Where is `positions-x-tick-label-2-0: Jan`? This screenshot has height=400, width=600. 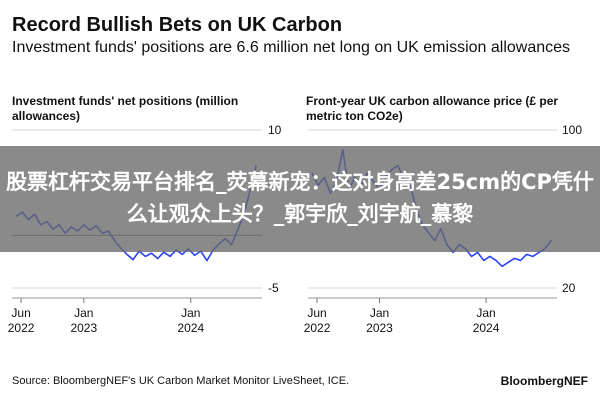
positions-x-tick-label-2-0: Jan is located at coordinates (190, 313).